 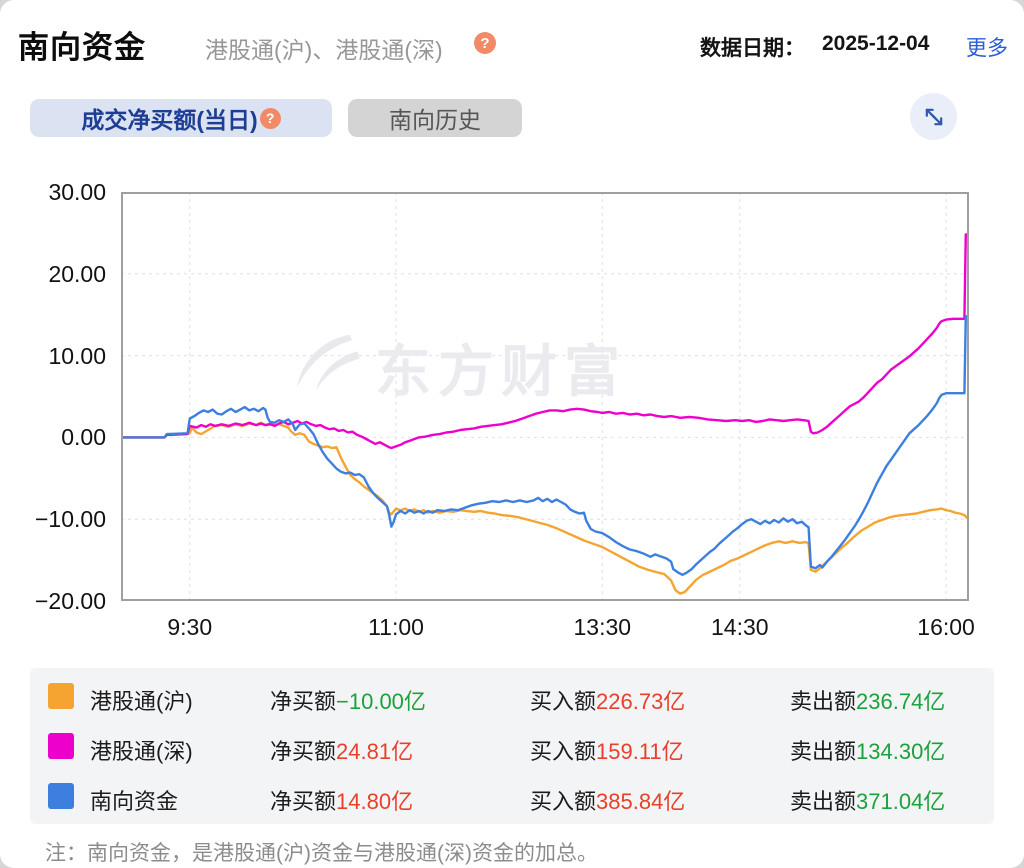 I want to click on buy-amount-value: 226.73亿, so click(x=641, y=701).